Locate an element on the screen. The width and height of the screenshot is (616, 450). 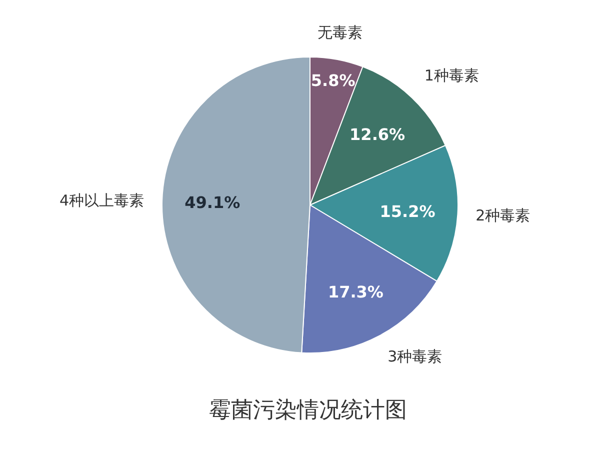
data-label: 49.1% is located at coordinates (212, 202).